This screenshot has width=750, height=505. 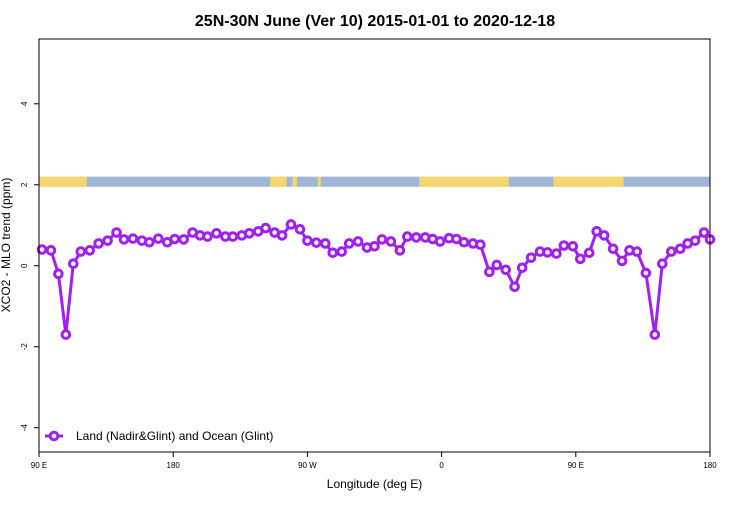 I want to click on x-tick-label: 90 W, so click(x=307, y=465).